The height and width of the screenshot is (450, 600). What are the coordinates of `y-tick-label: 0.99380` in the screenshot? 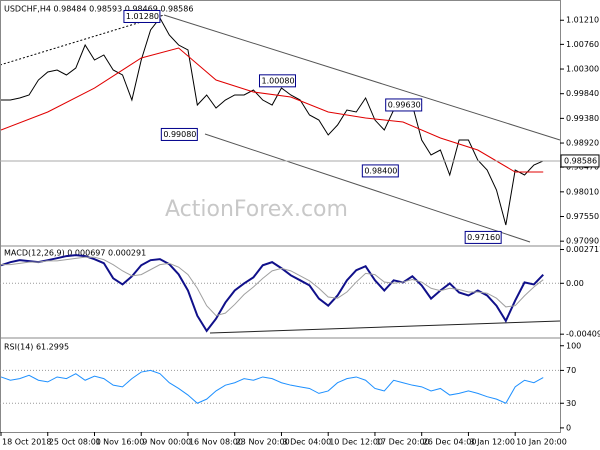 It's located at (582, 118).